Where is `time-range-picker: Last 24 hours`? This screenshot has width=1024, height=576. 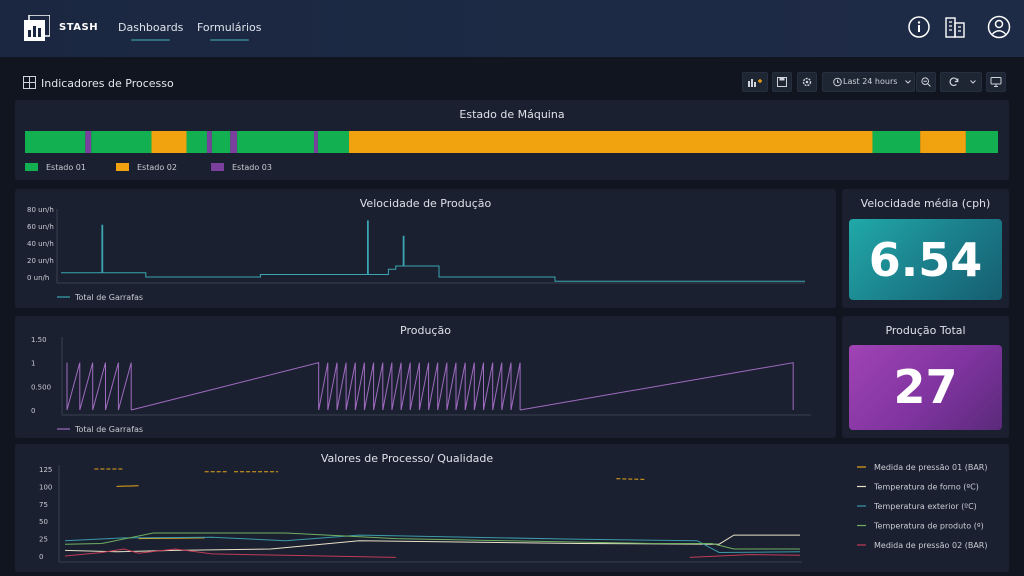
time-range-picker: Last 24 hours is located at coordinates (868, 82).